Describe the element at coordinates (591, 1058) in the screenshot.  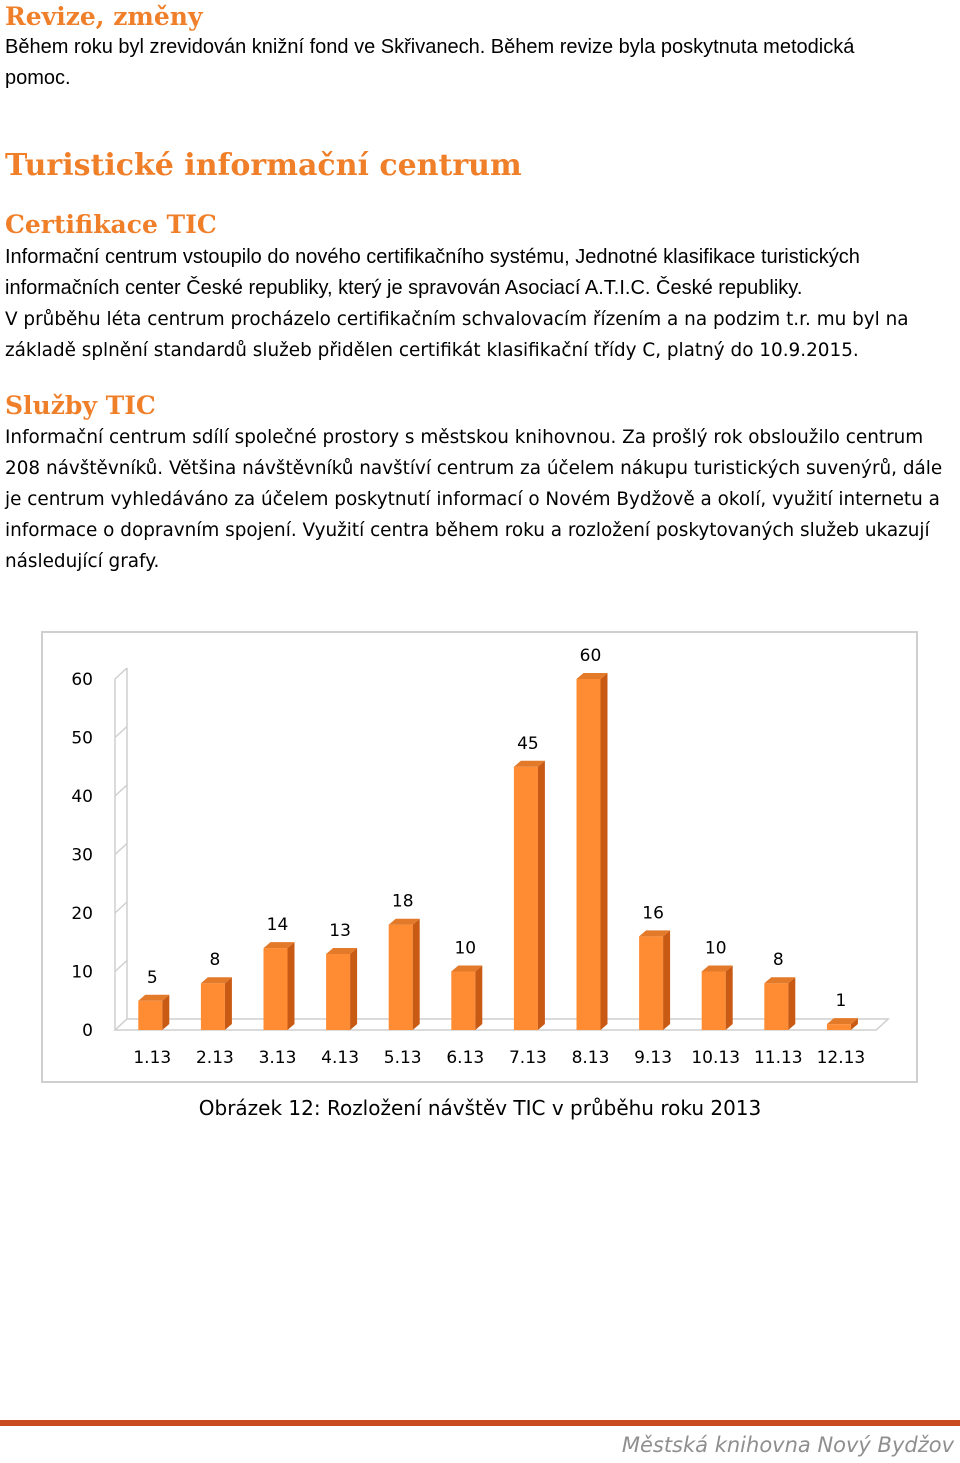
I see `x-tick-label: 8.13` at that location.